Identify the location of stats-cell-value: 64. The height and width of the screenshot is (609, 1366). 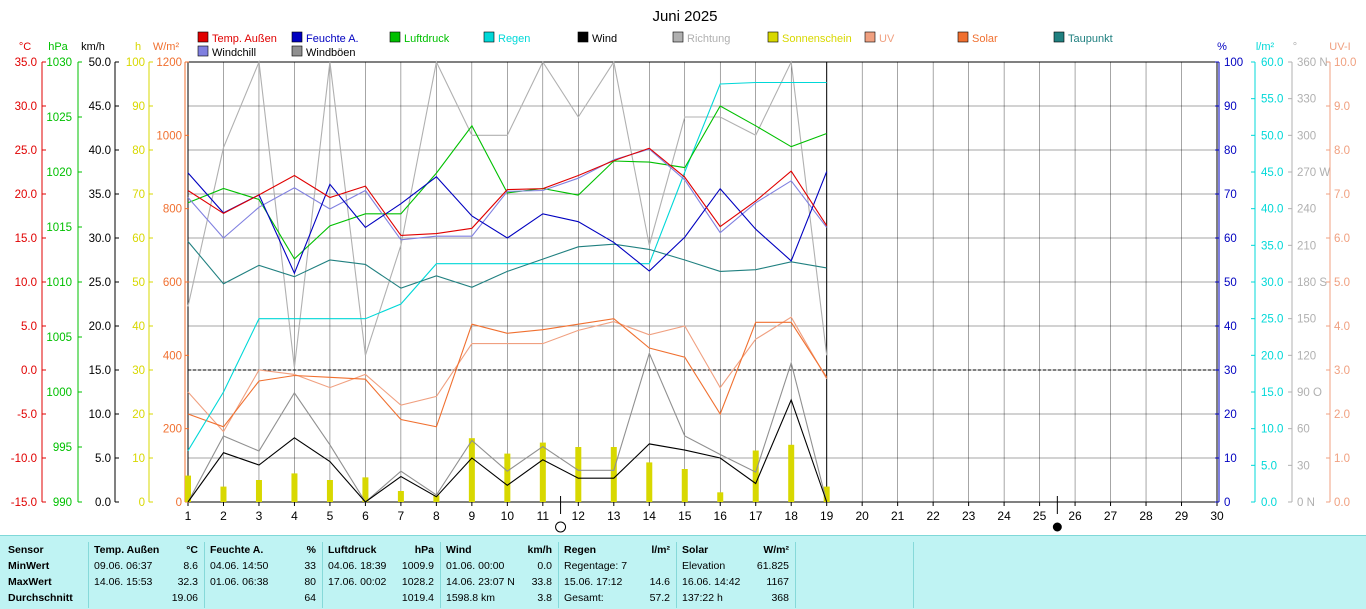
(310, 598).